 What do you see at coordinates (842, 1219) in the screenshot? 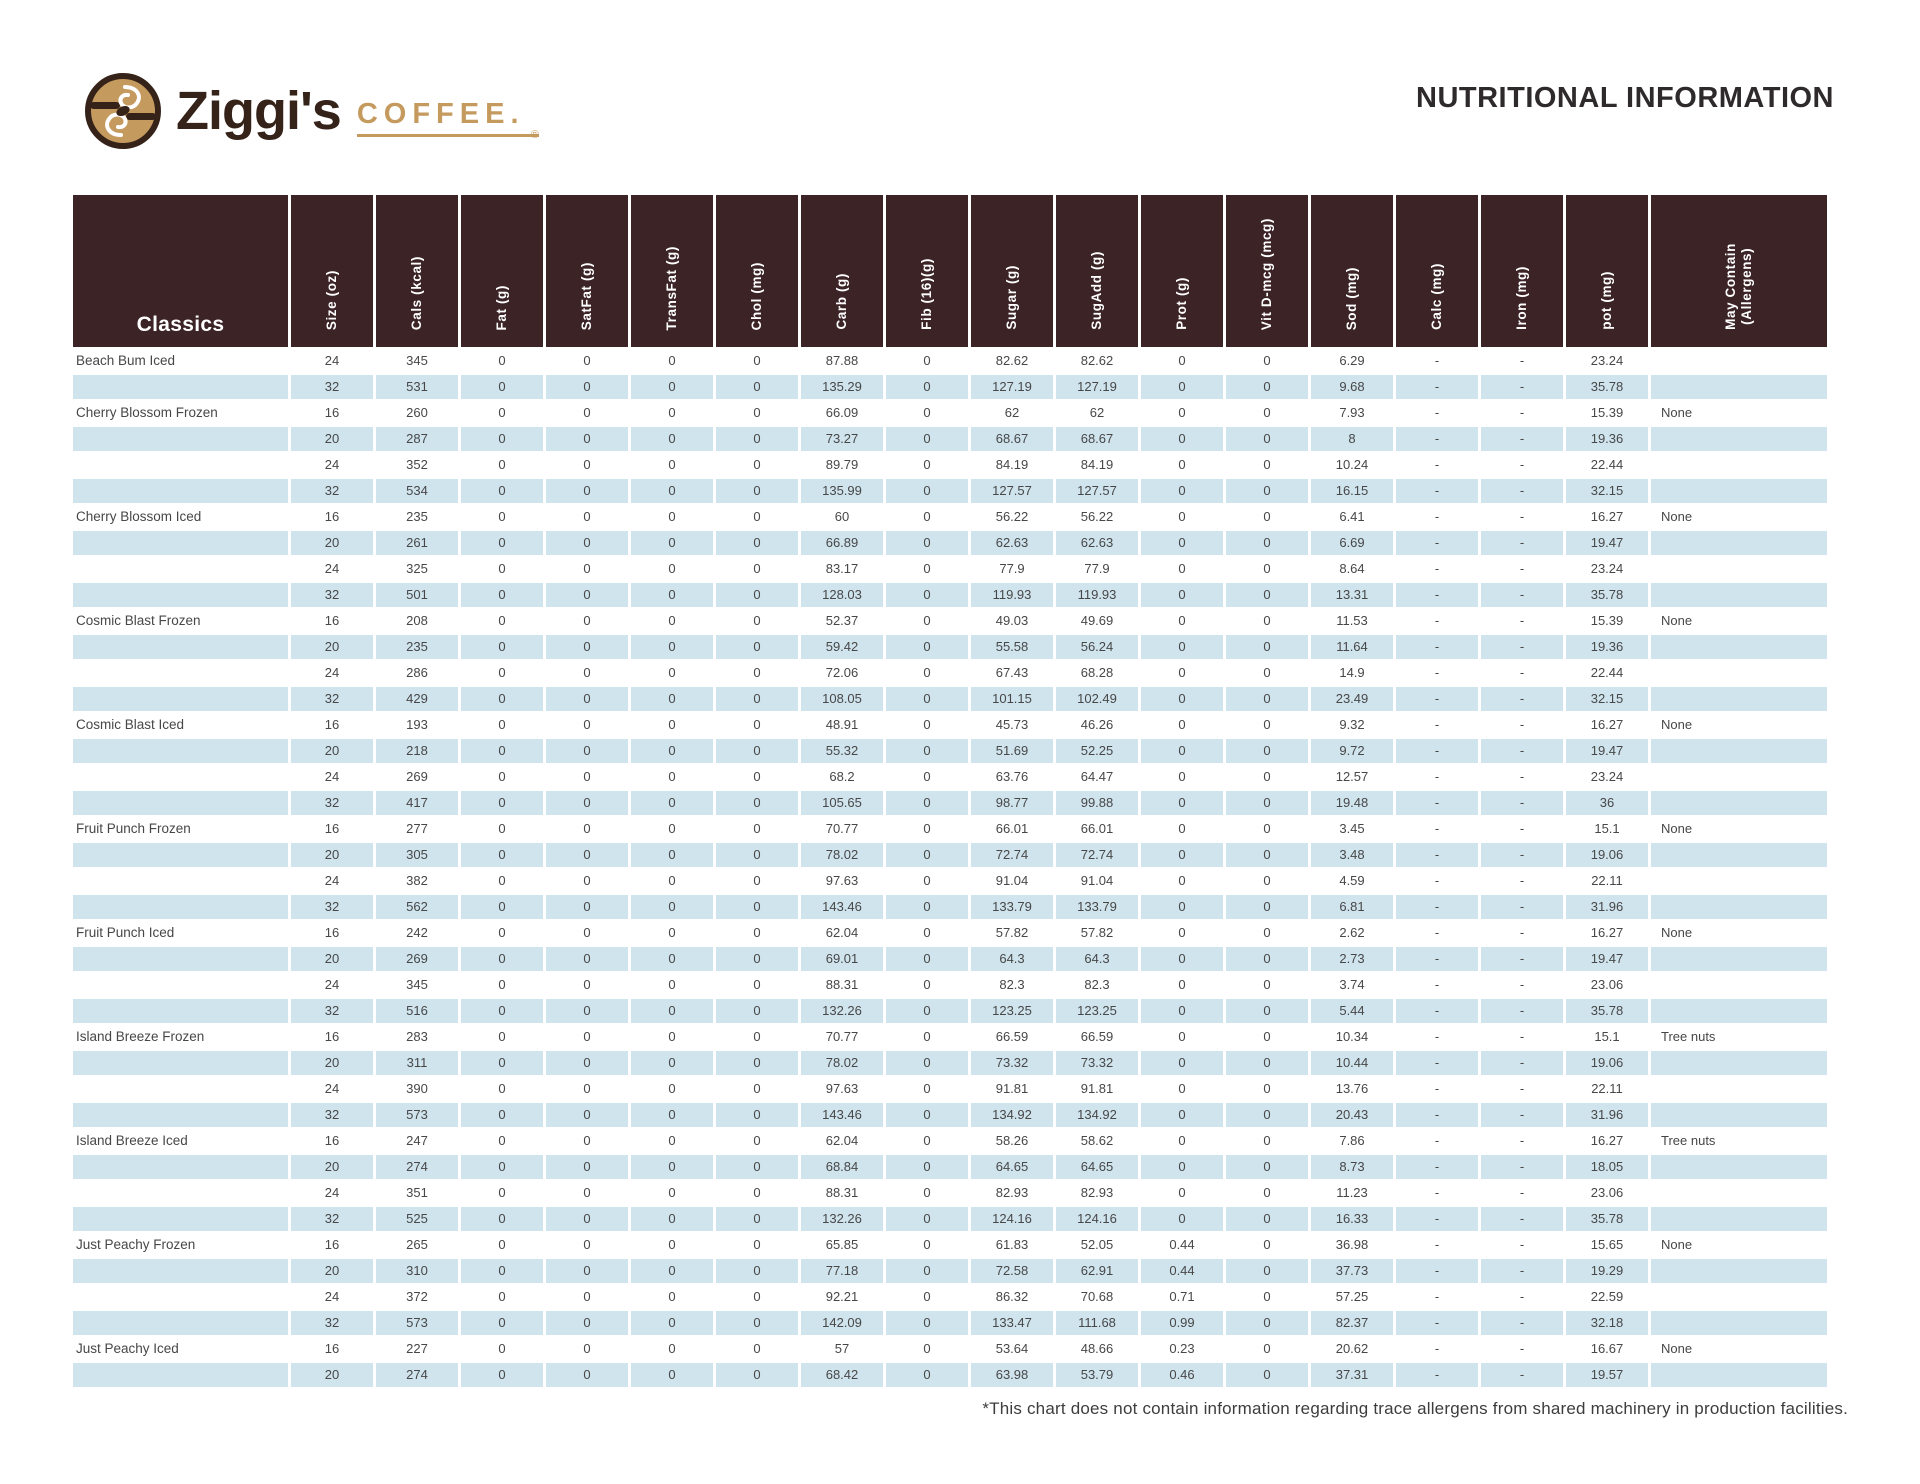
I see `value-cell: 132.26` at bounding box center [842, 1219].